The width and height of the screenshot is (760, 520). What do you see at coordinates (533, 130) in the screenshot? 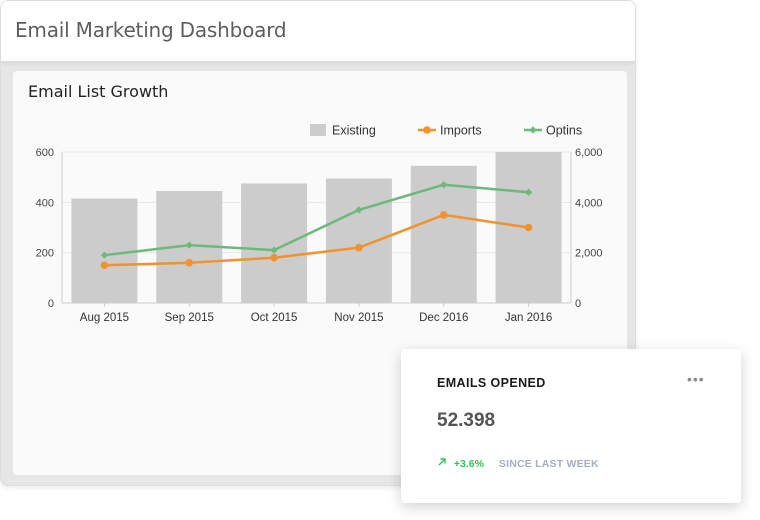
I see `legend-marker-optins` at bounding box center [533, 130].